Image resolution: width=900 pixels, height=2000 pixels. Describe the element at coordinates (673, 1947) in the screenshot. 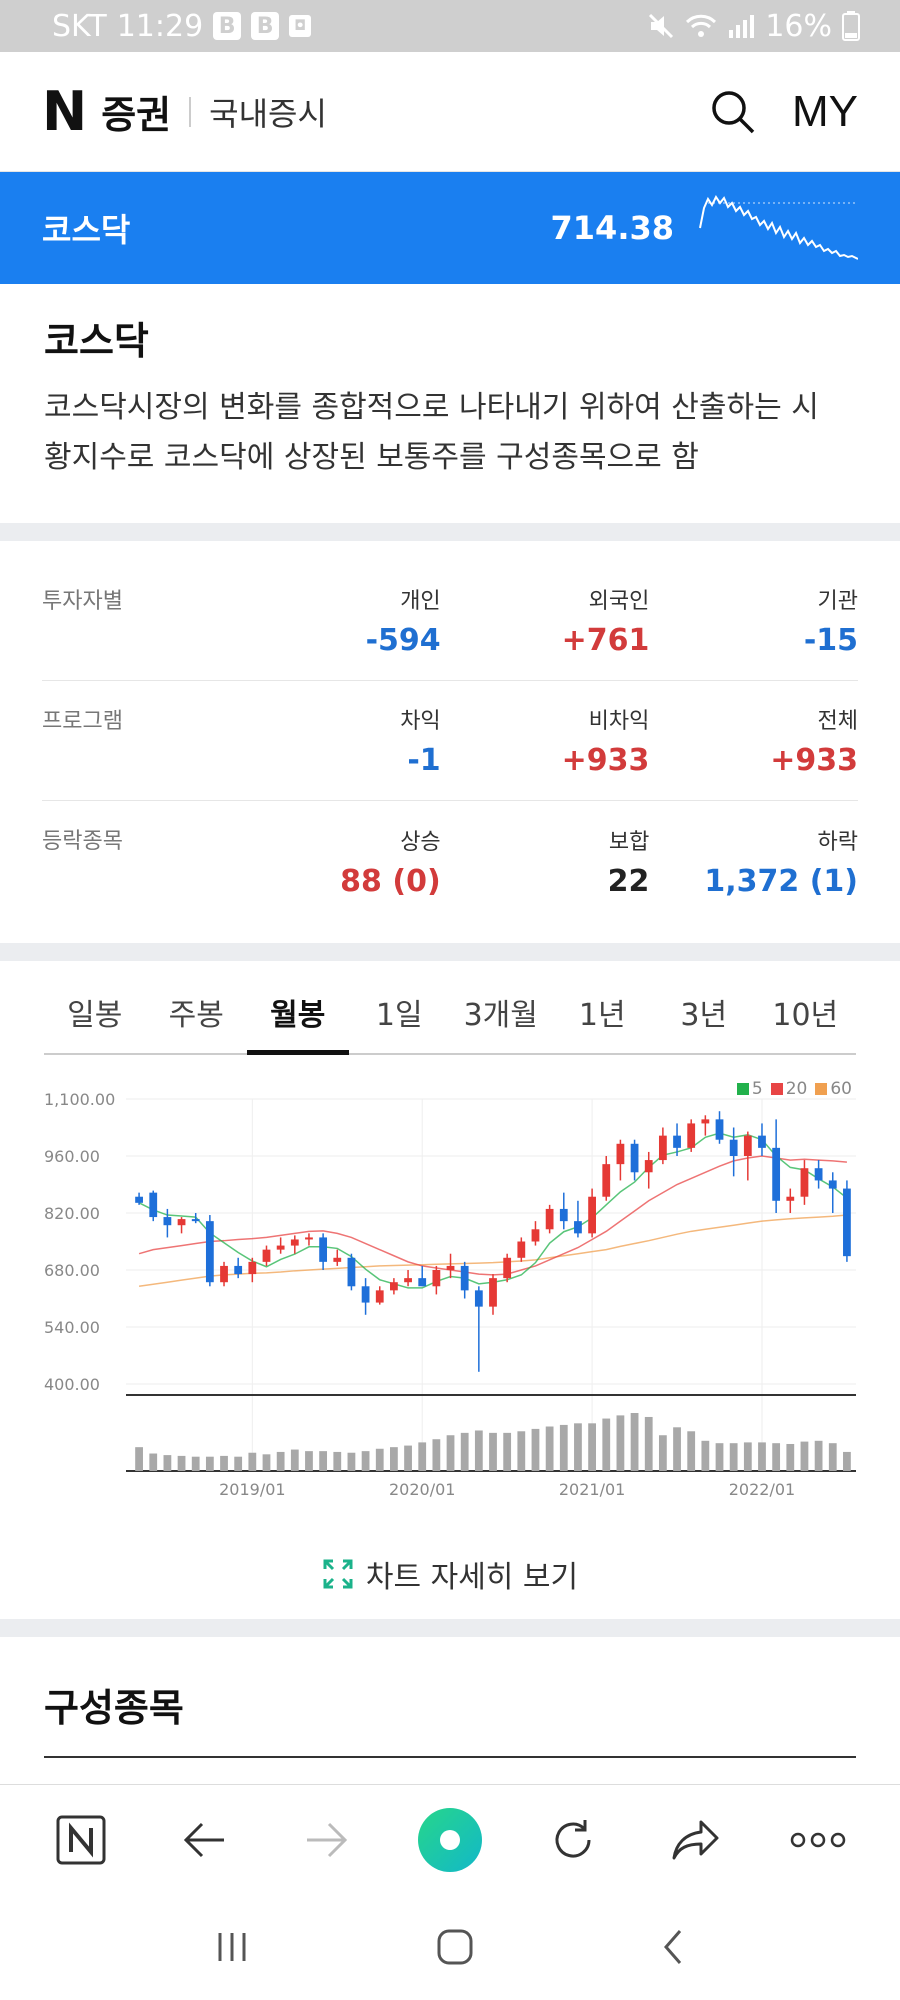

I see `back-nav-icon` at that location.